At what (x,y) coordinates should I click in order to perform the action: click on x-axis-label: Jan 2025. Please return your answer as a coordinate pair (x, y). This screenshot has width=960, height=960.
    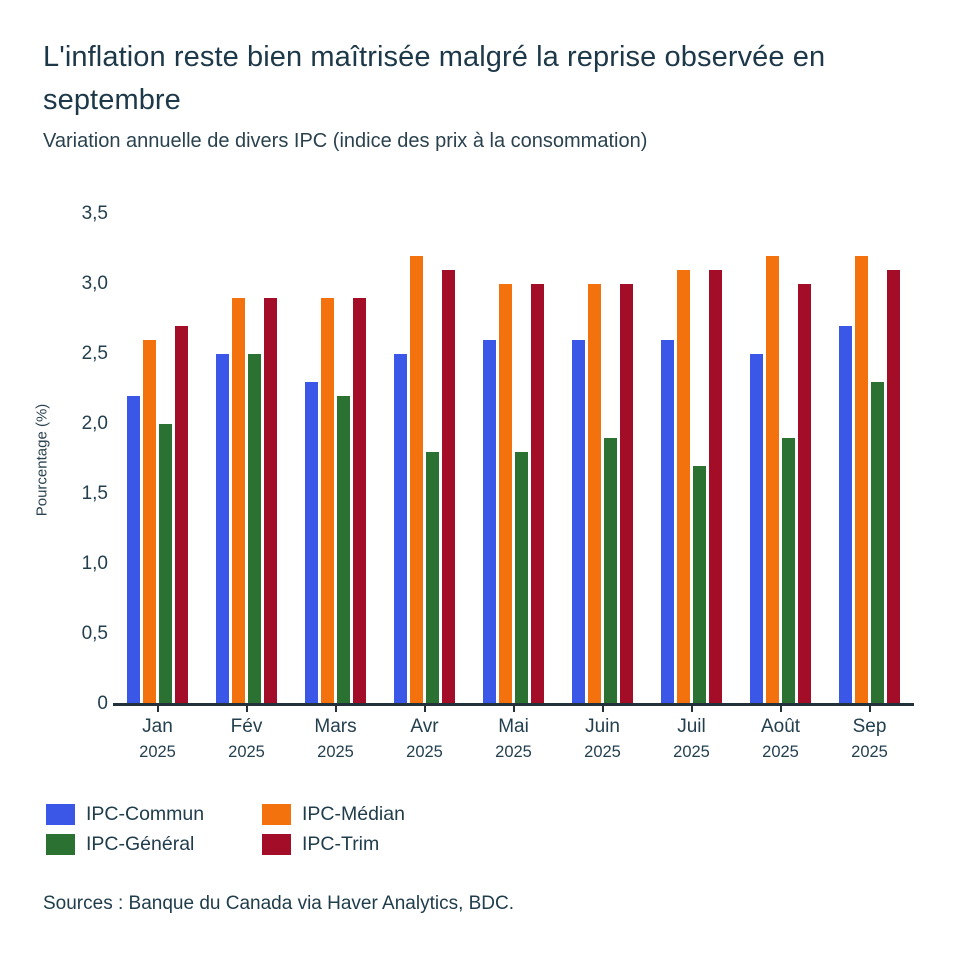
    Looking at the image, I should click on (157, 738).